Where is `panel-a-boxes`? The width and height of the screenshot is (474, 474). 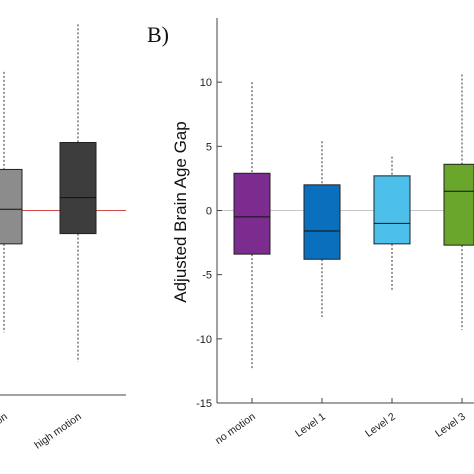
panel-a-boxes is located at coordinates (48, 193).